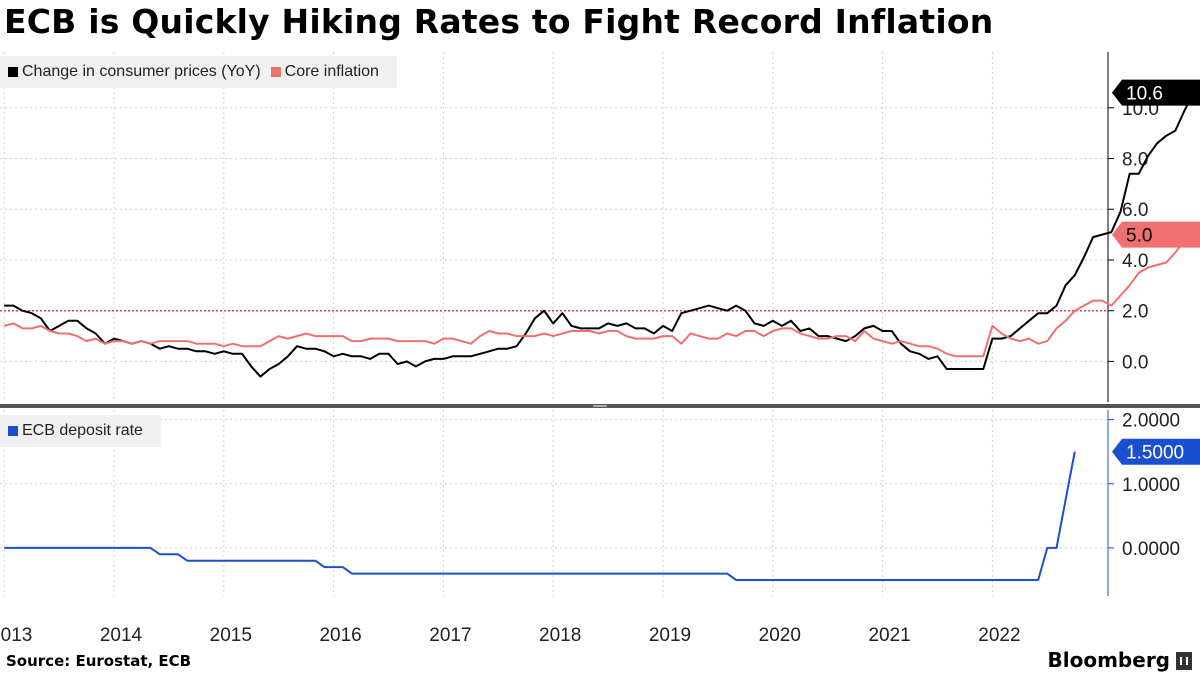 This screenshot has width=1200, height=675. What do you see at coordinates (889, 635) in the screenshot?
I see `x-tick-label: 2021` at bounding box center [889, 635].